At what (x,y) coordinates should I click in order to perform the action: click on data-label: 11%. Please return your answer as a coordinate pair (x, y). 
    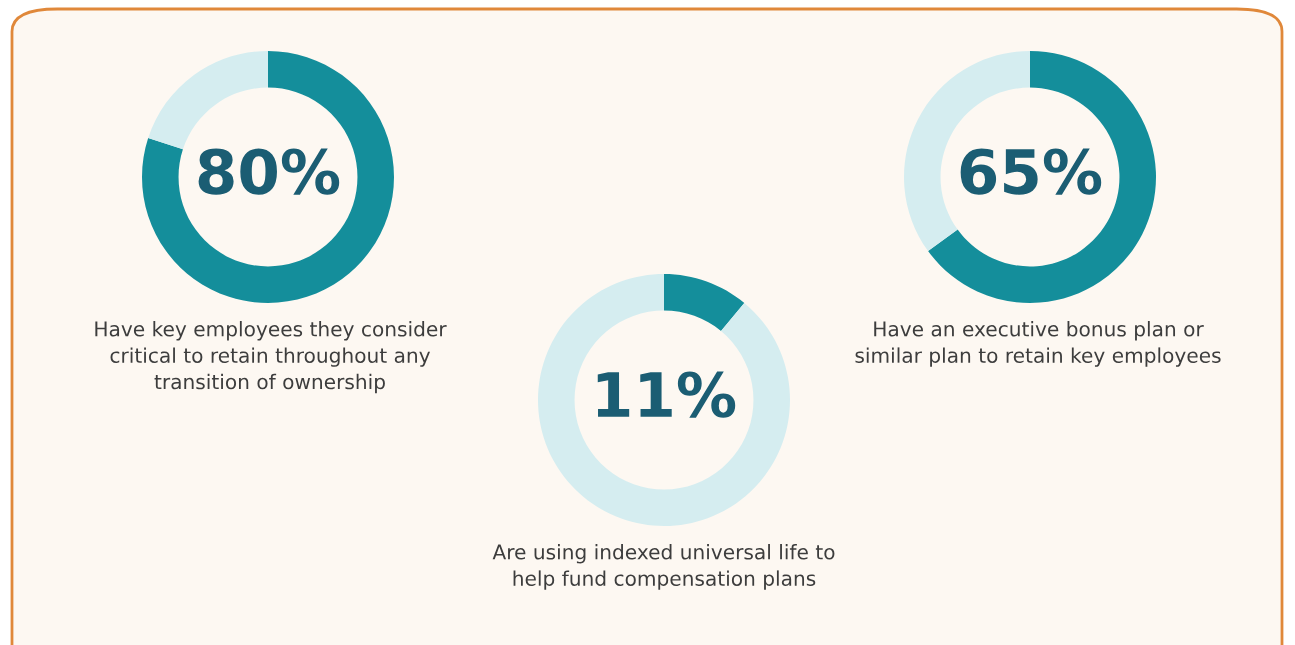
    Looking at the image, I should click on (666, 394).